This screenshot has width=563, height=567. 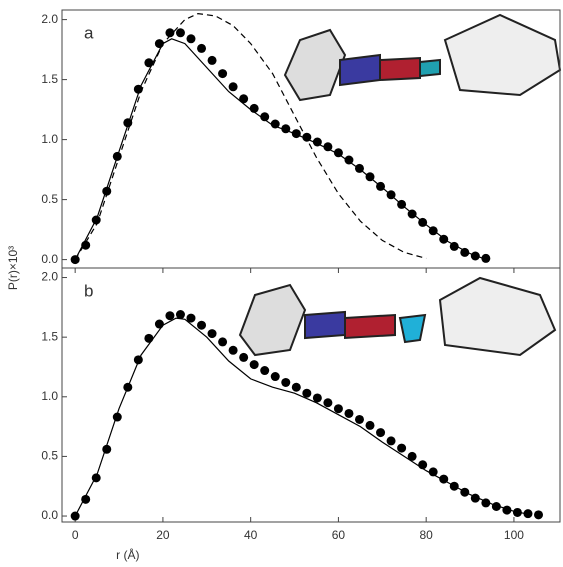 What do you see at coordinates (514, 535) in the screenshot?
I see `x-tick-label: 100` at bounding box center [514, 535].